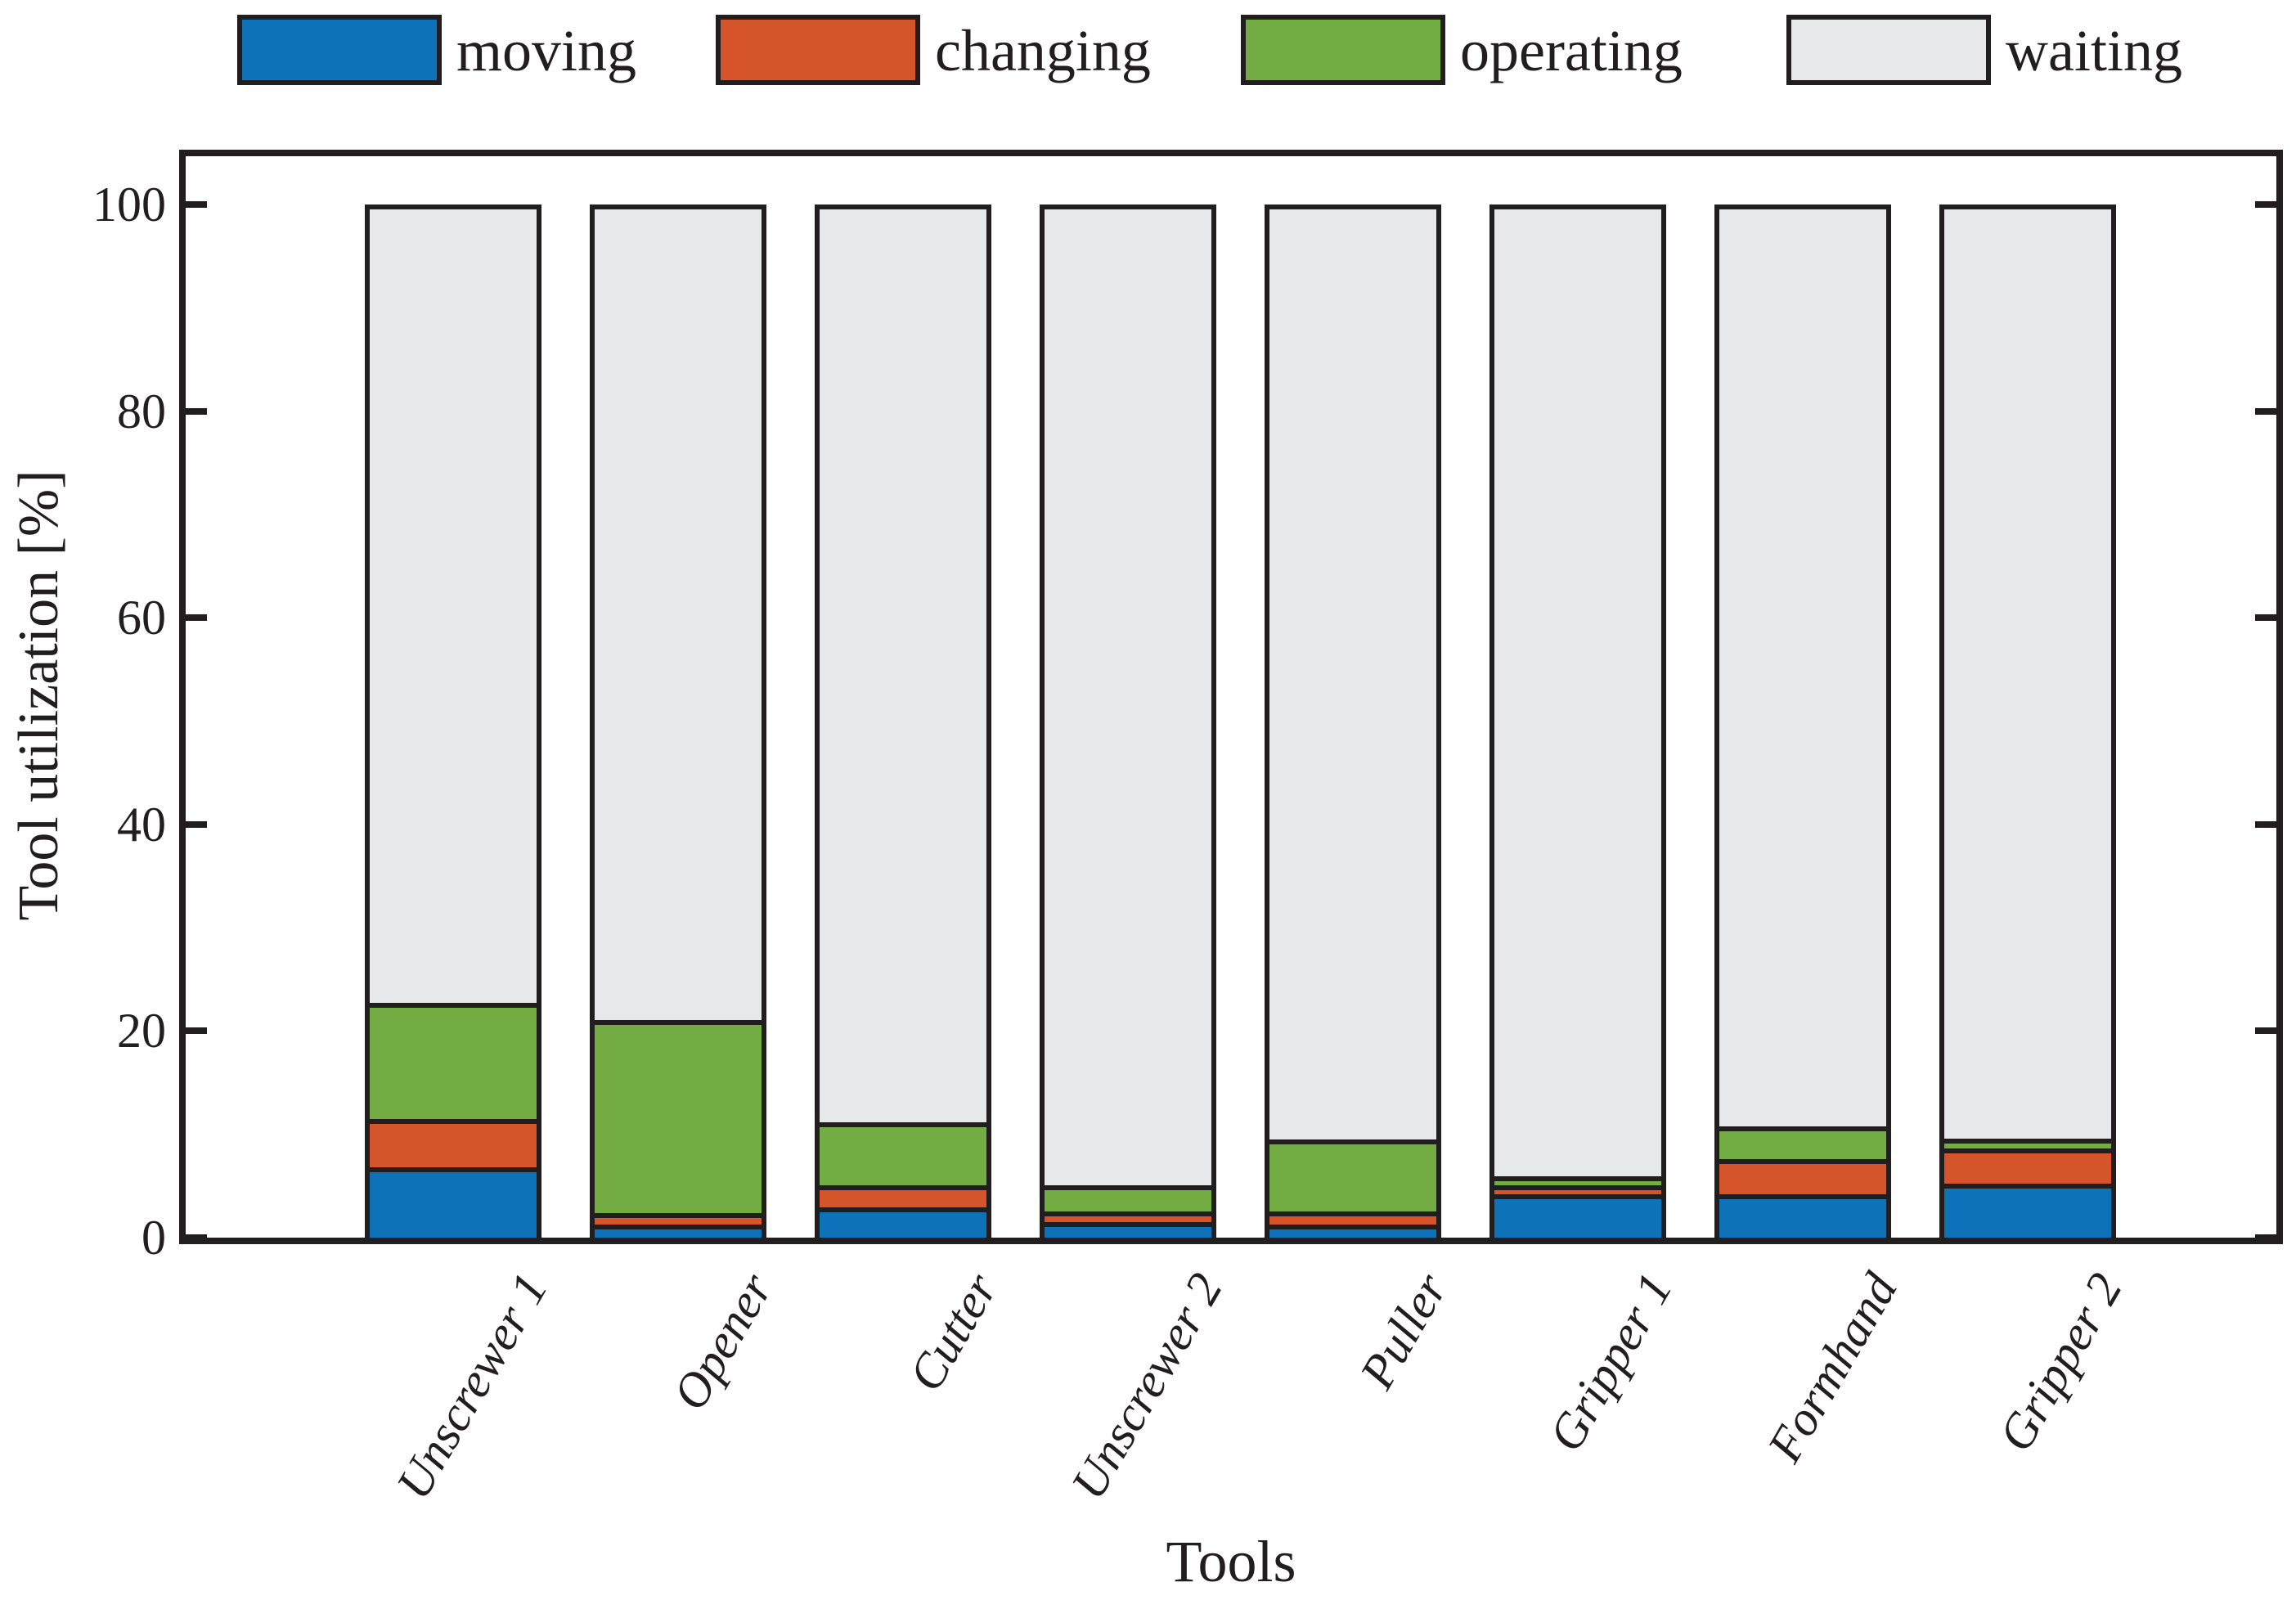 The width and height of the screenshot is (2296, 1609). Describe the element at coordinates (903, 1155) in the screenshot. I see `bar-segment-operating-cutter` at that location.